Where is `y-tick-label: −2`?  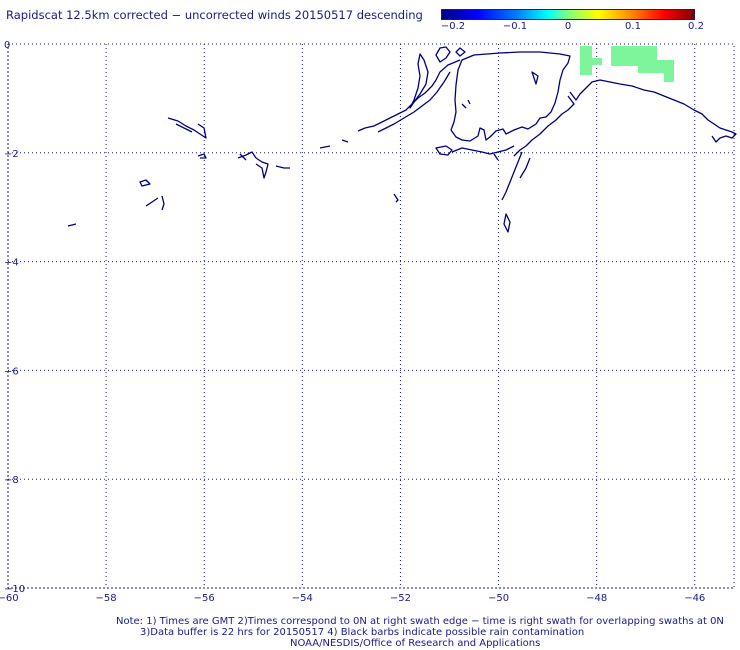 y-tick-label: −2 is located at coordinates (11, 154).